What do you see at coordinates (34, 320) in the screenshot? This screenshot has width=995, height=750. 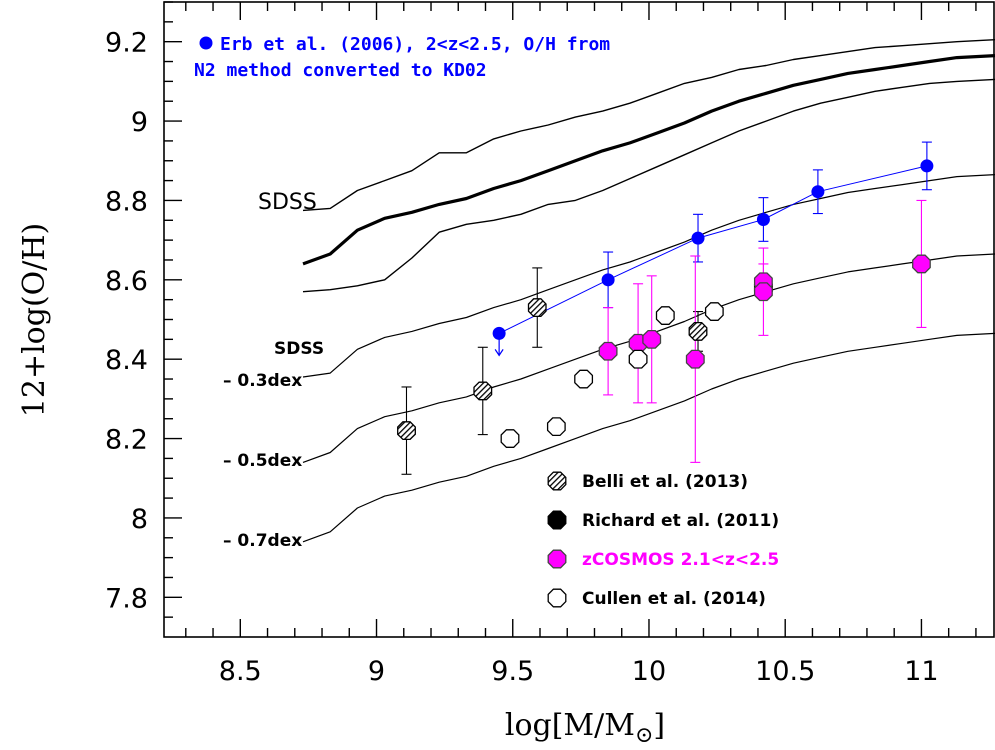 I see `y-axis-title: 12+log(O/H)` at bounding box center [34, 320].